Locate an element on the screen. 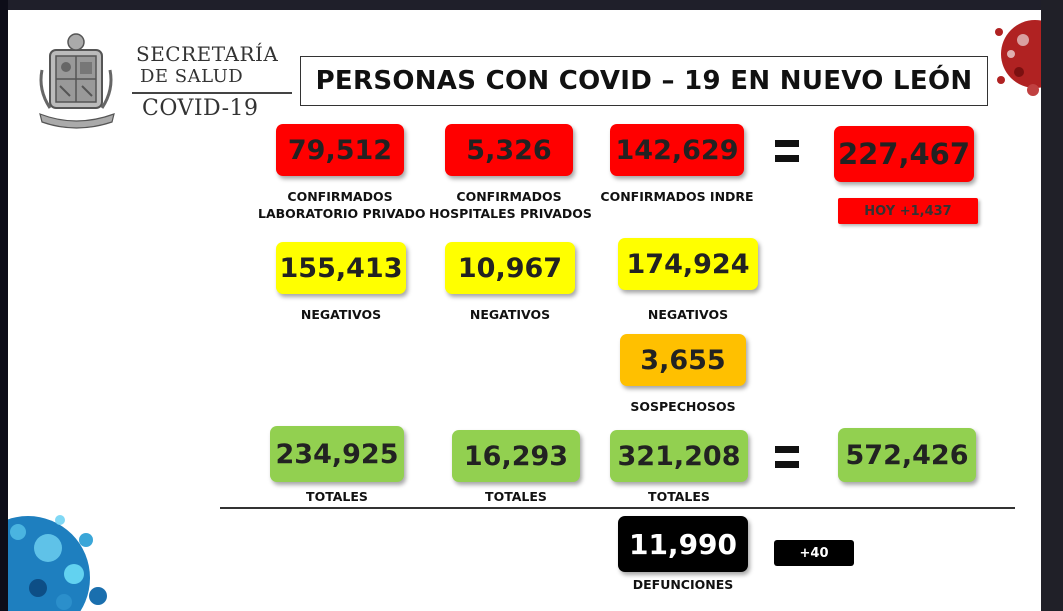  org-name-line2: DE SALUD is located at coordinates (192, 76).